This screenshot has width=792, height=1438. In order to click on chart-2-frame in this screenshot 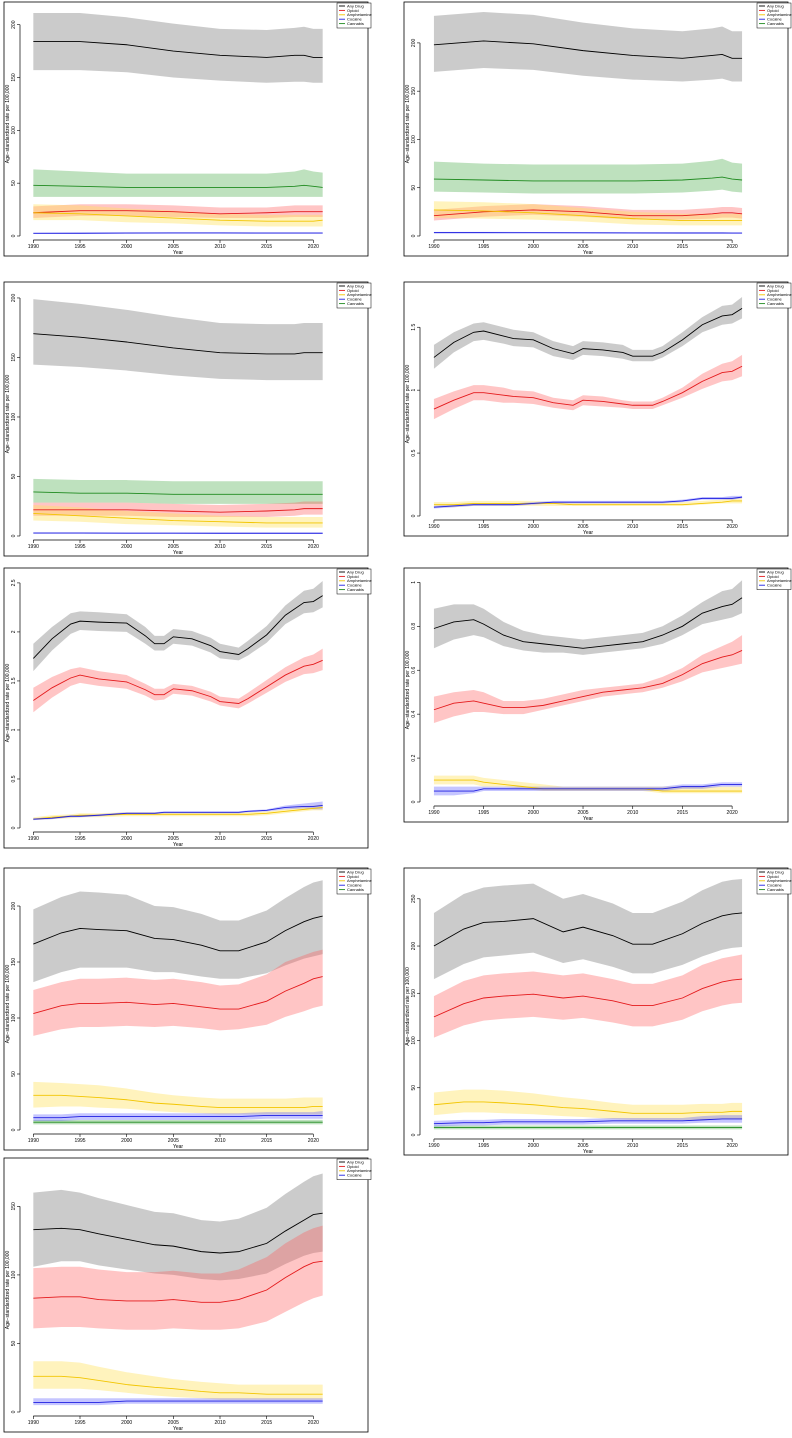, I will do `click(596, 129)`.